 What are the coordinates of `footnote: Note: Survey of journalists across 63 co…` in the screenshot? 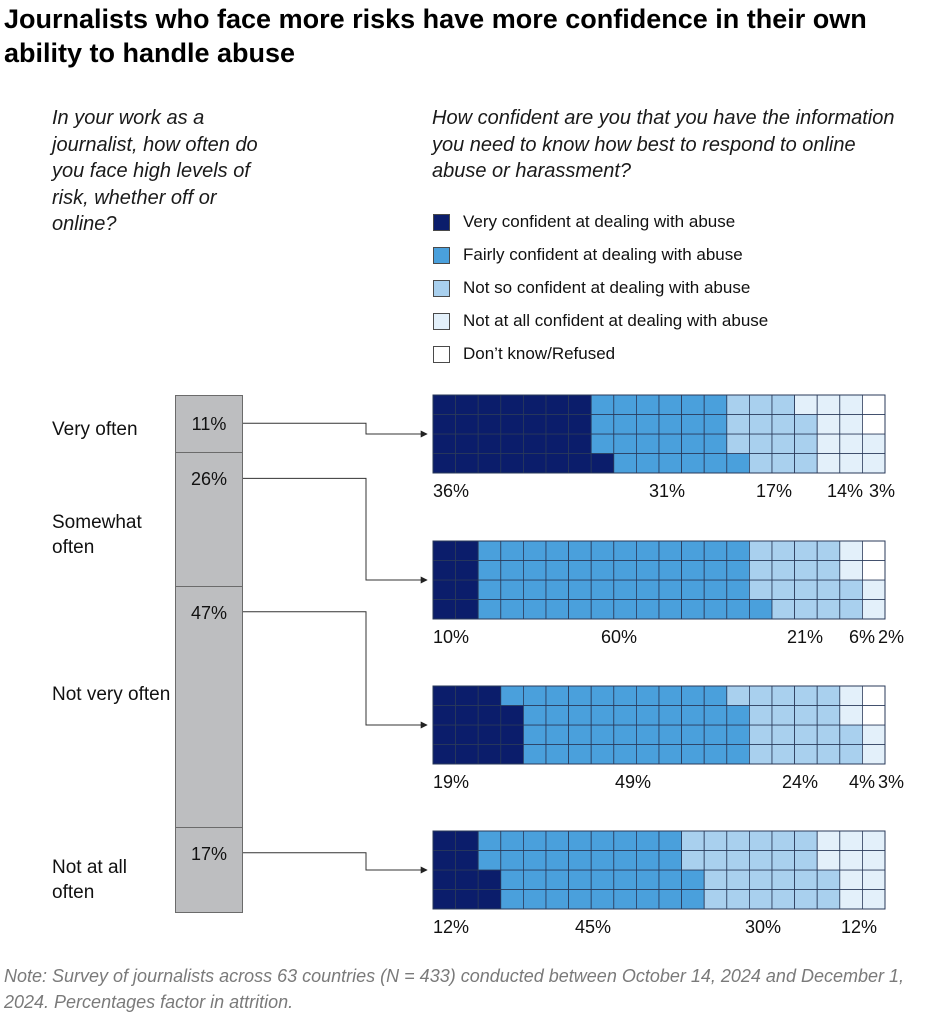 It's located at (454, 989).